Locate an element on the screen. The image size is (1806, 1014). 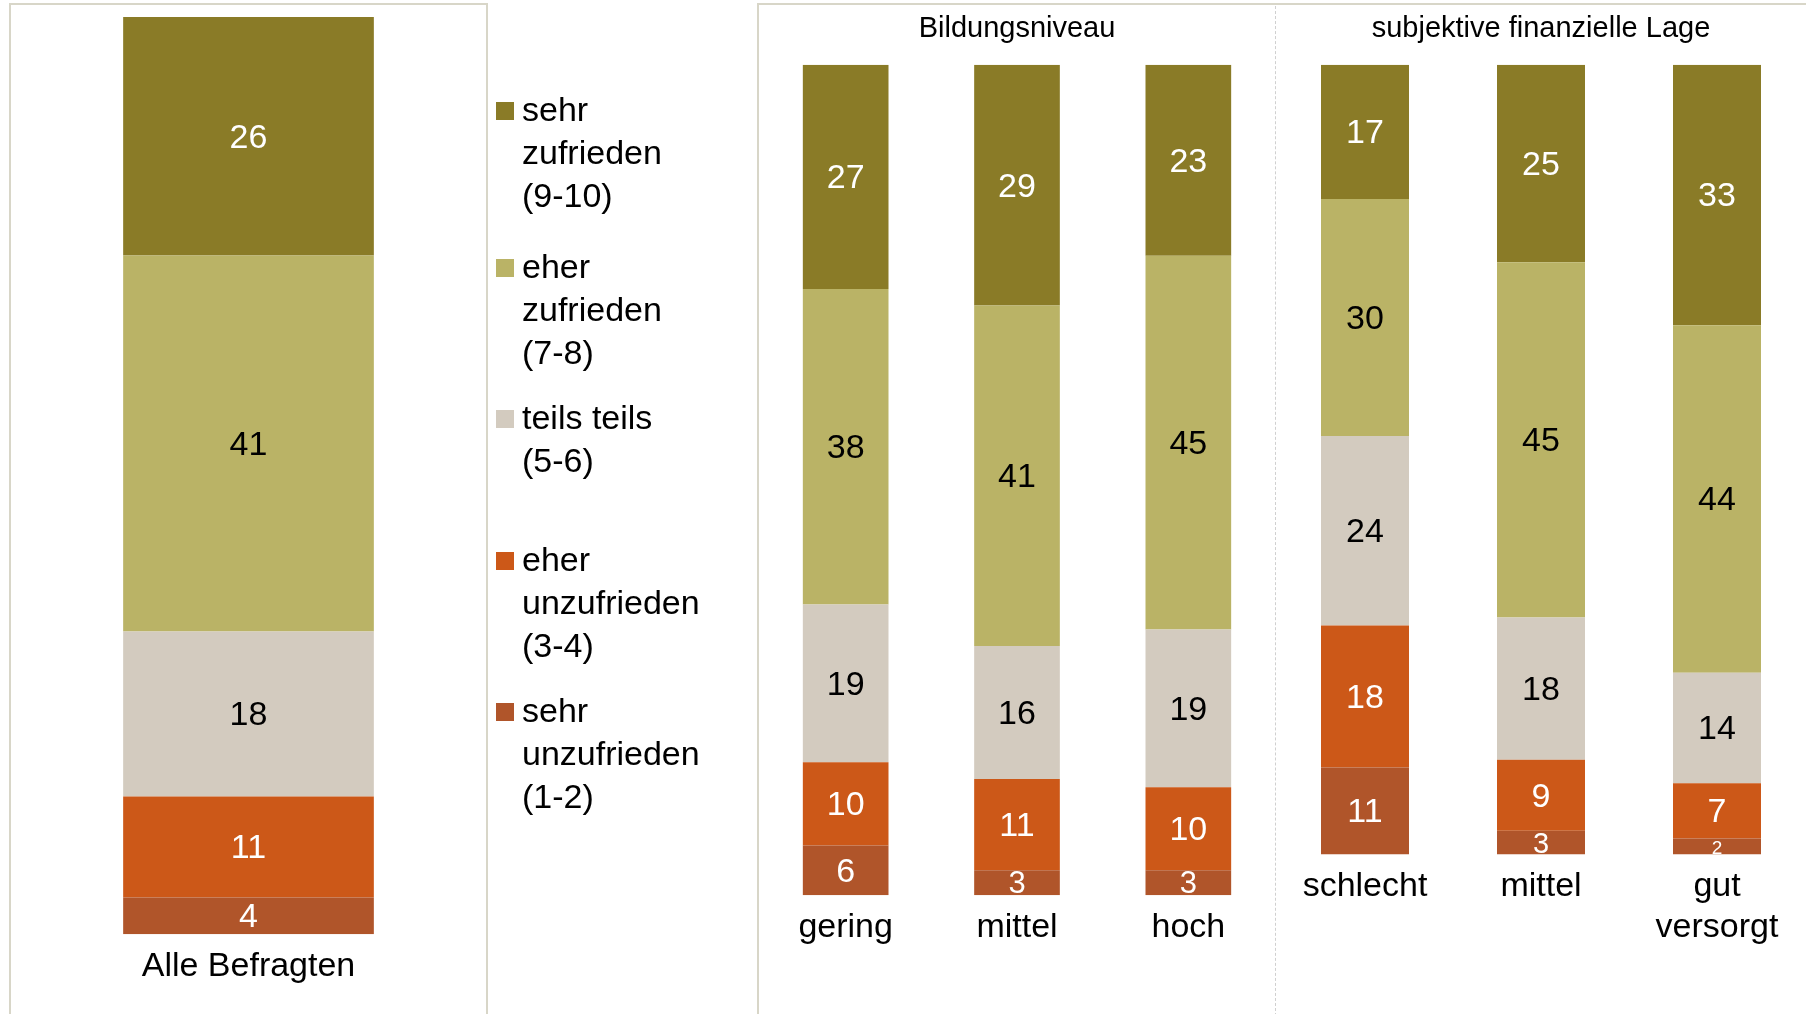
chart-title: Bildungsniveau is located at coordinates (1017, 27).